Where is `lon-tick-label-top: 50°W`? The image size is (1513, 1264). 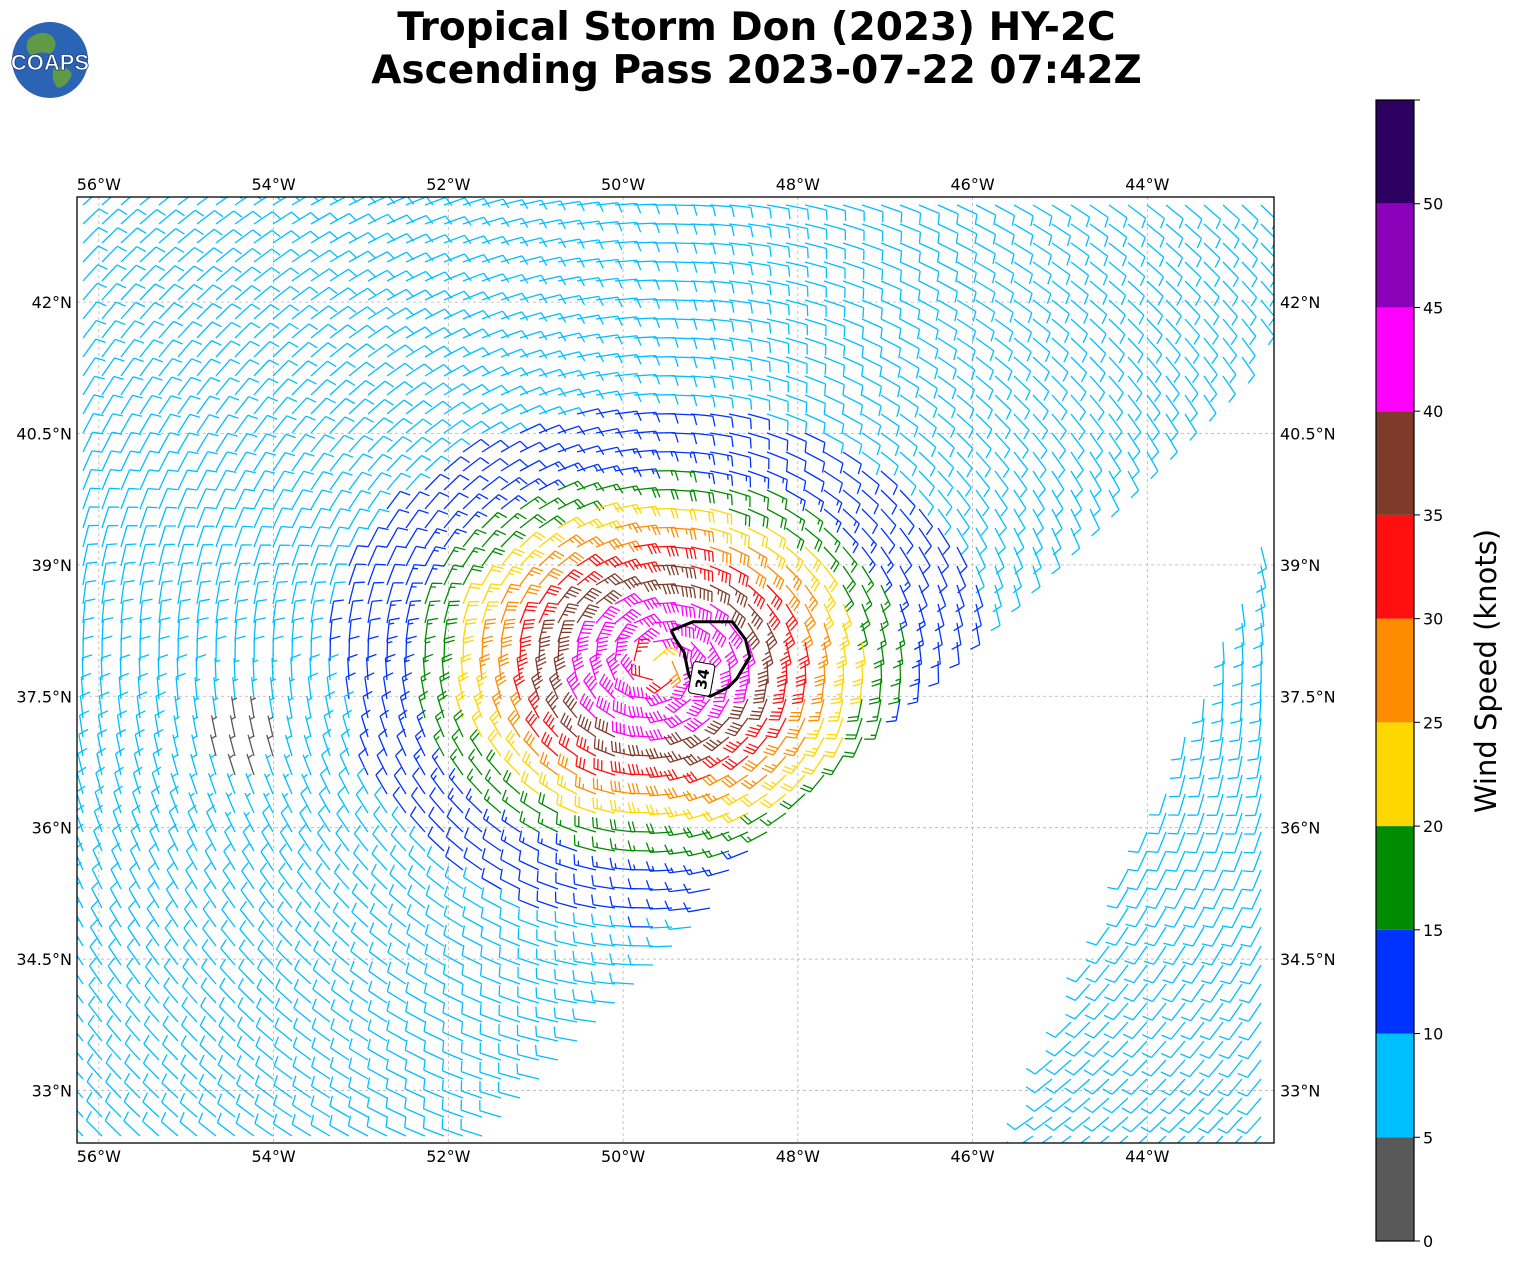
lon-tick-label-top: 50°W is located at coordinates (623, 184).